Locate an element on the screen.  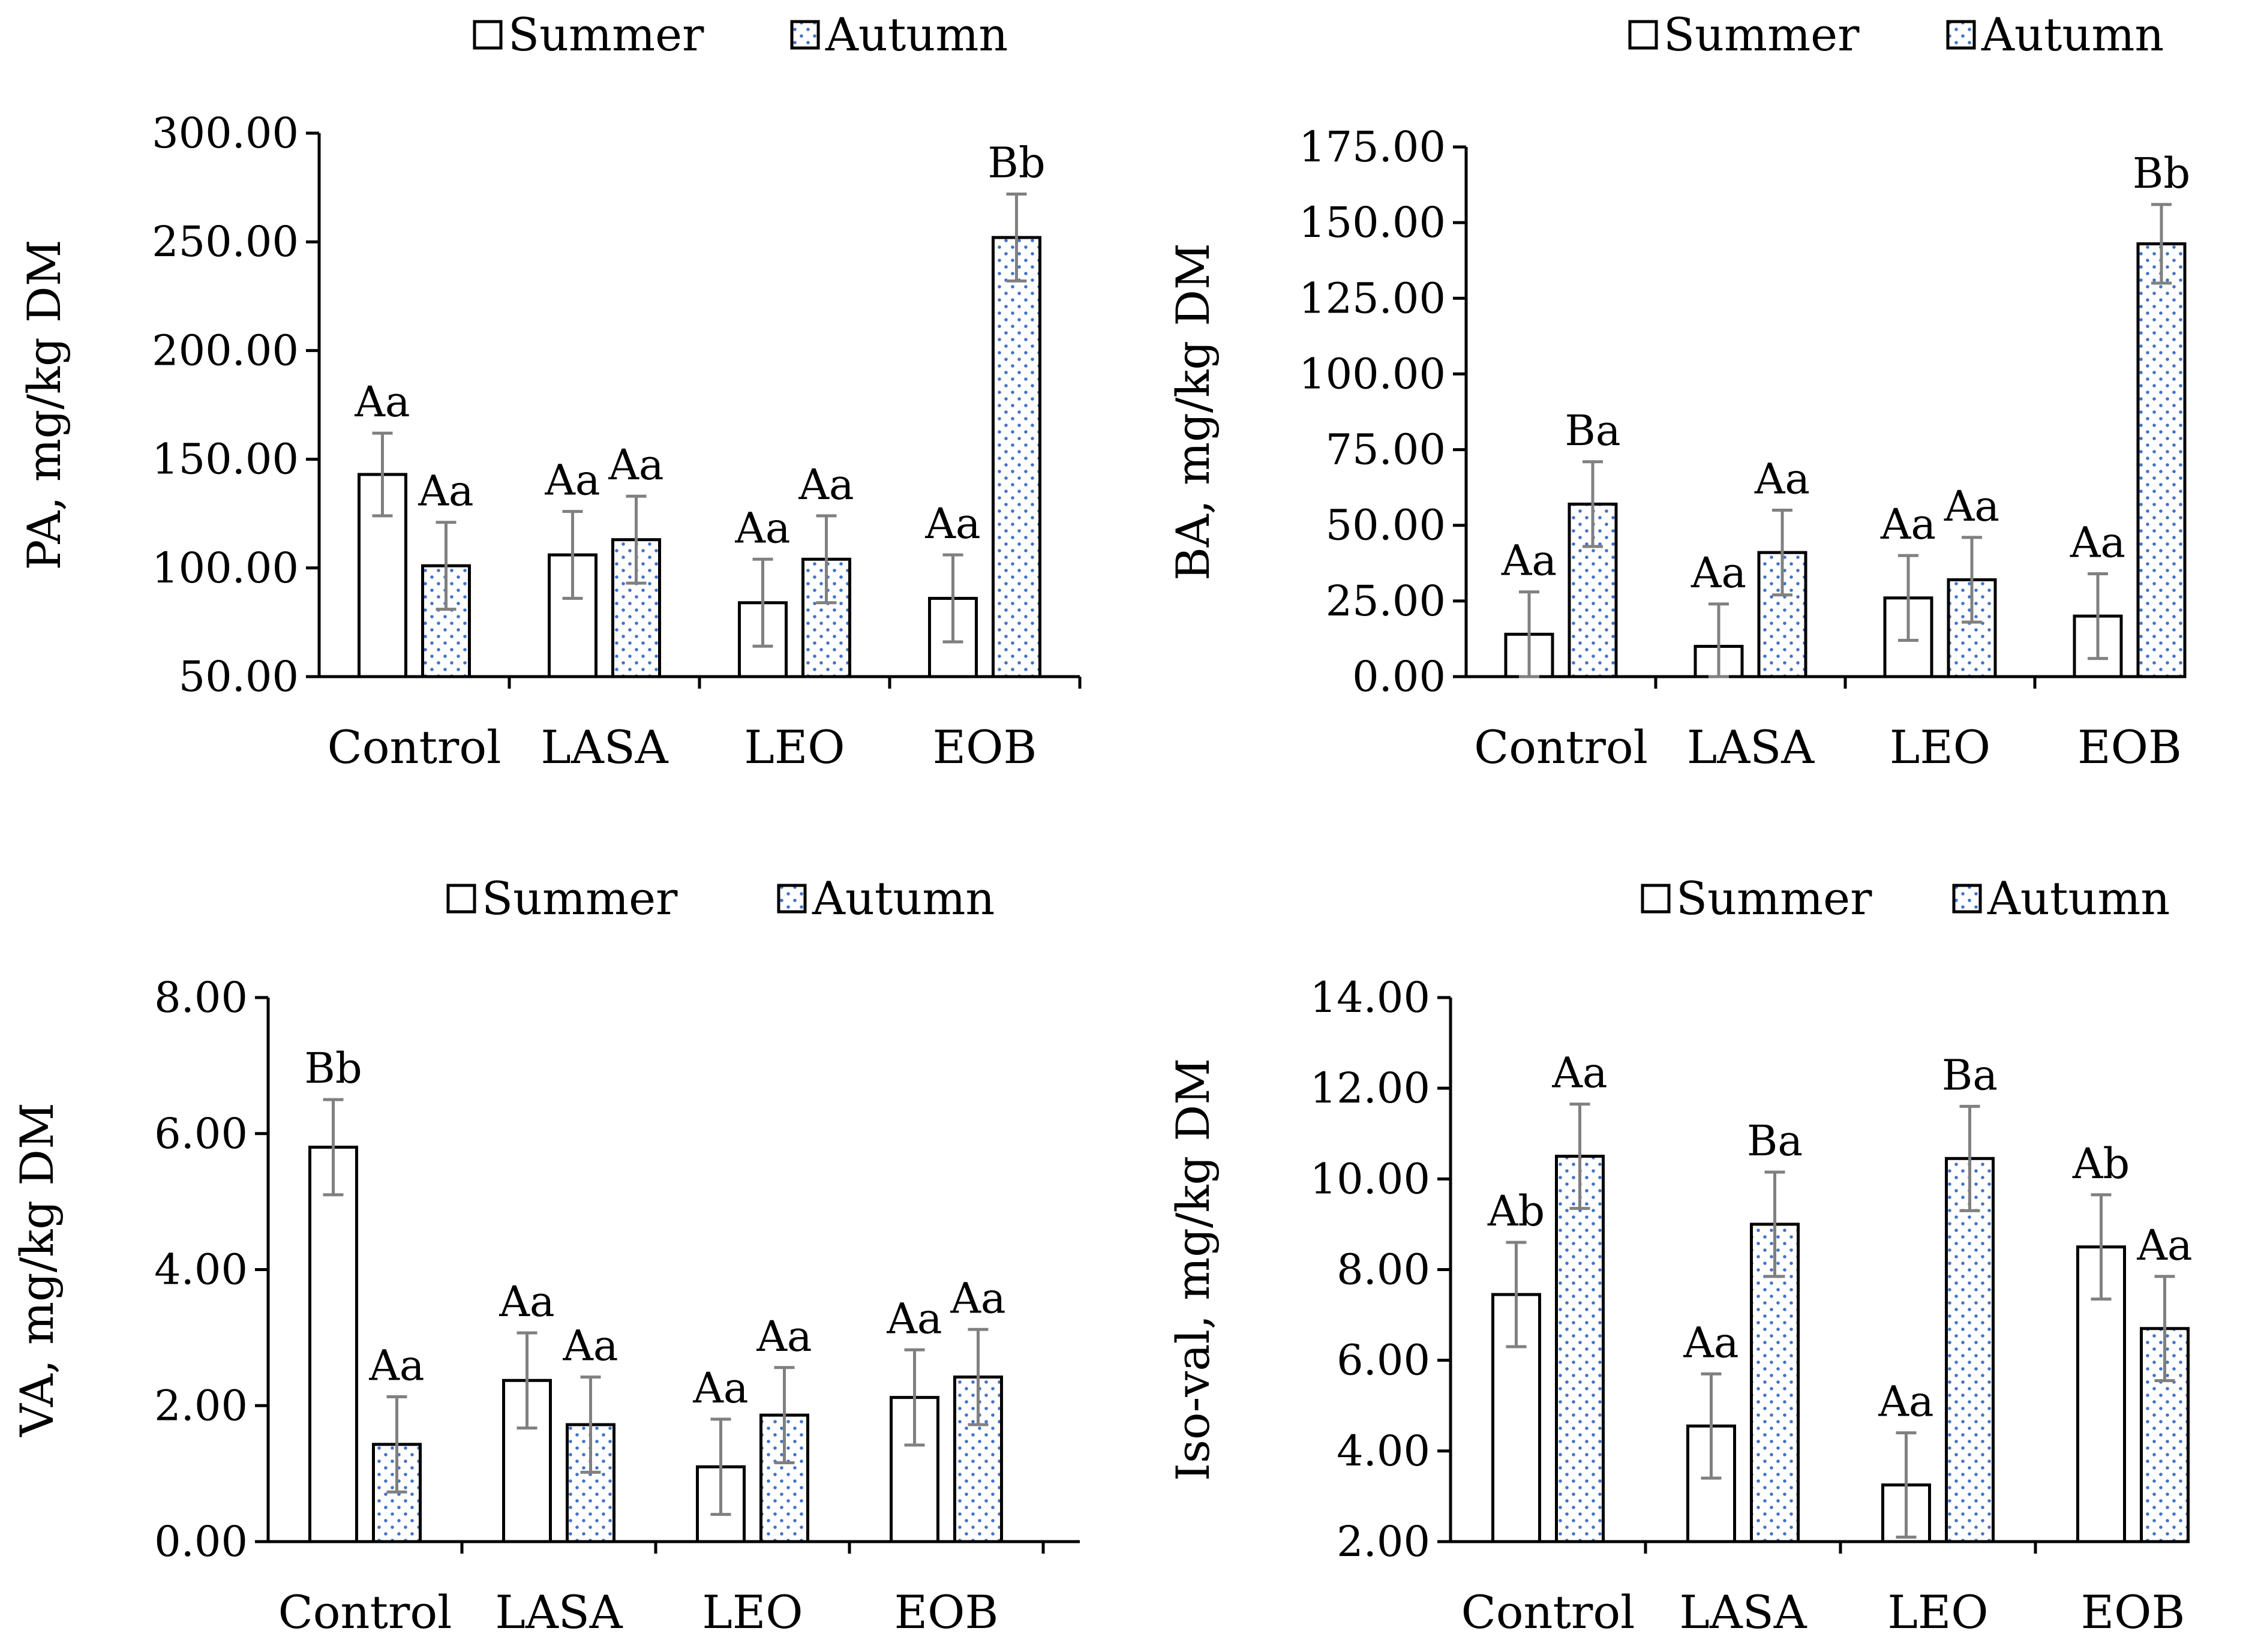
y-tick-label: 25.00 is located at coordinates (1386, 601).